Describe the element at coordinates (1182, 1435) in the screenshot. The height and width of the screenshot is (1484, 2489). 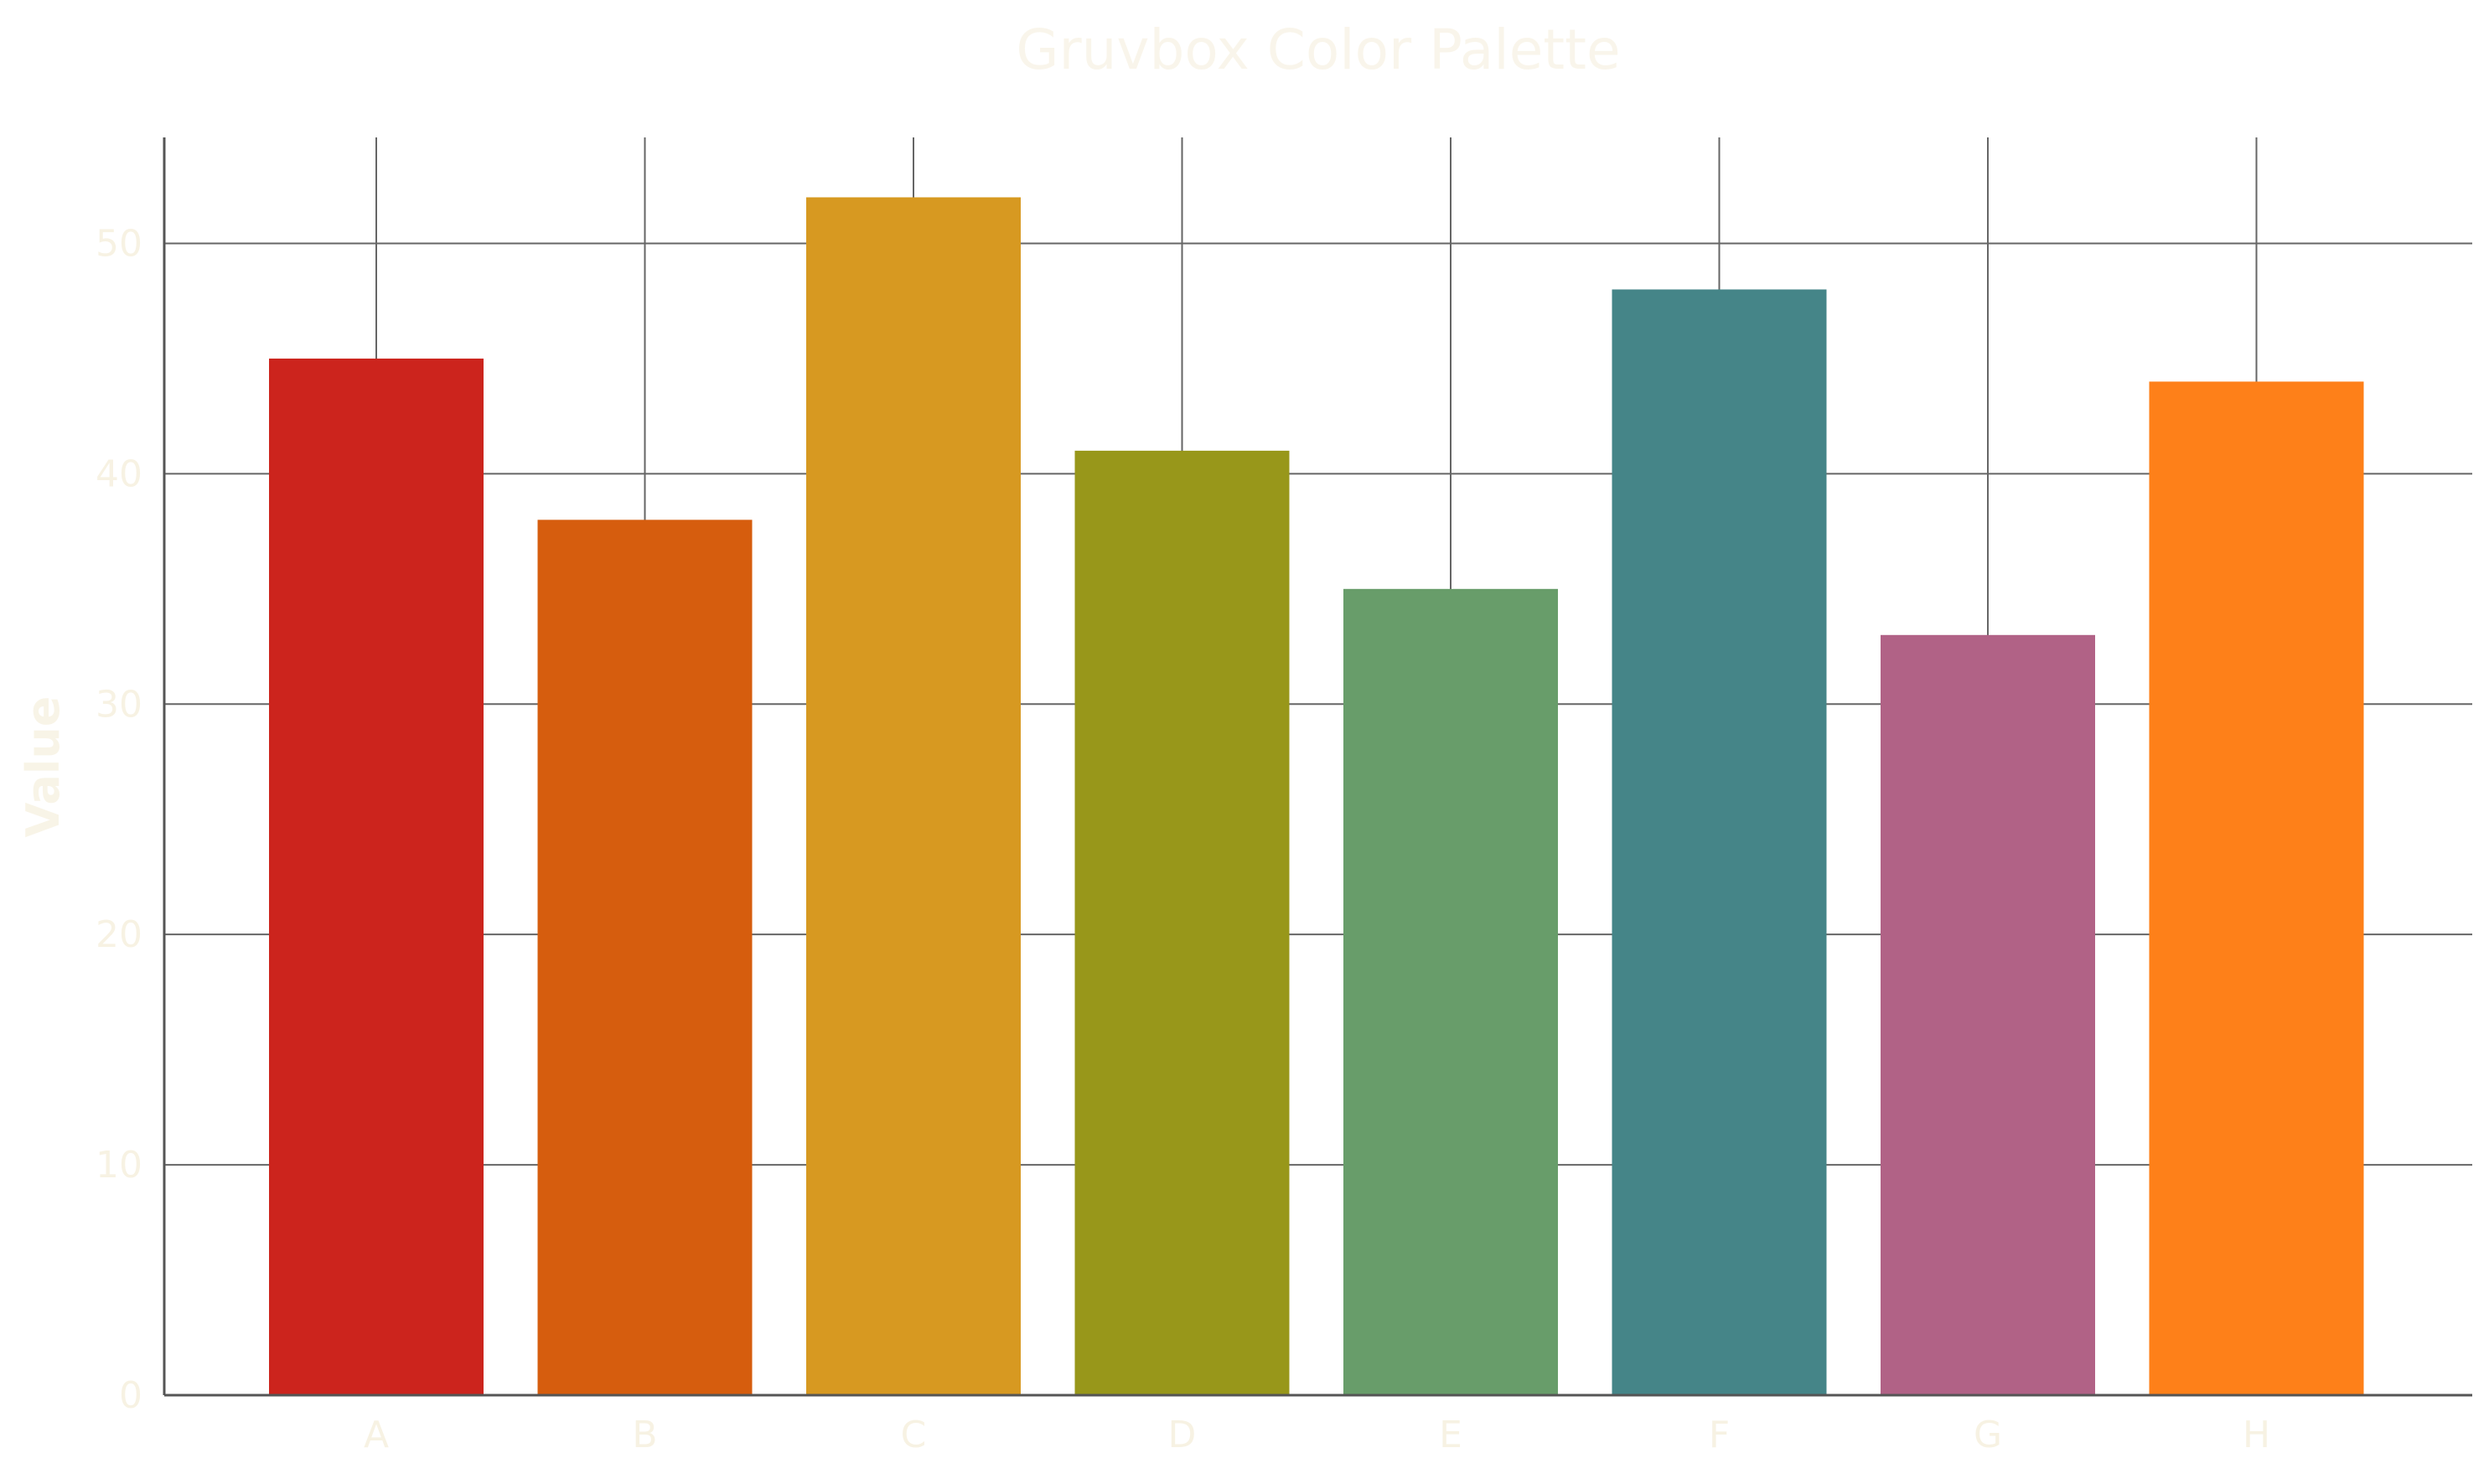
I see `x-tick-label: D` at that location.